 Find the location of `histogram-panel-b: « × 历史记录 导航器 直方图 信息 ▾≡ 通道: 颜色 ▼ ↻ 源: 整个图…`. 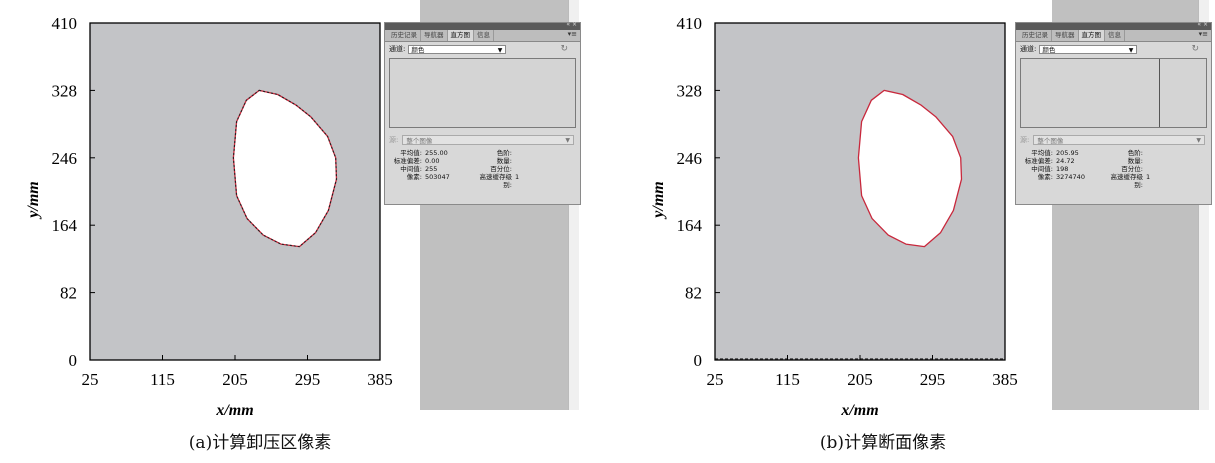

histogram-panel-b: « × 历史记录 导航器 直方图 信息 ▾≡ 通道: 颜色 ▼ ↻ 源: 整个图… is located at coordinates (1113, 113).